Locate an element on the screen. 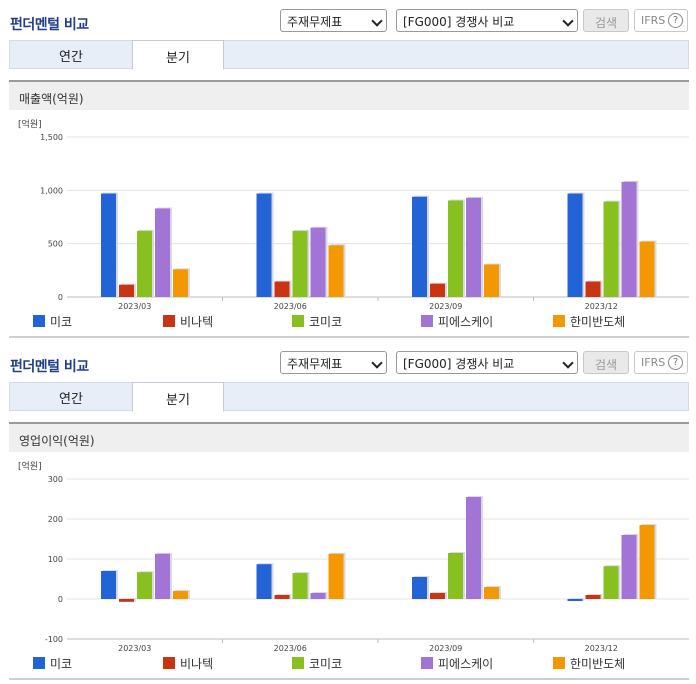  y-tick-label: 500 is located at coordinates (55, 244).